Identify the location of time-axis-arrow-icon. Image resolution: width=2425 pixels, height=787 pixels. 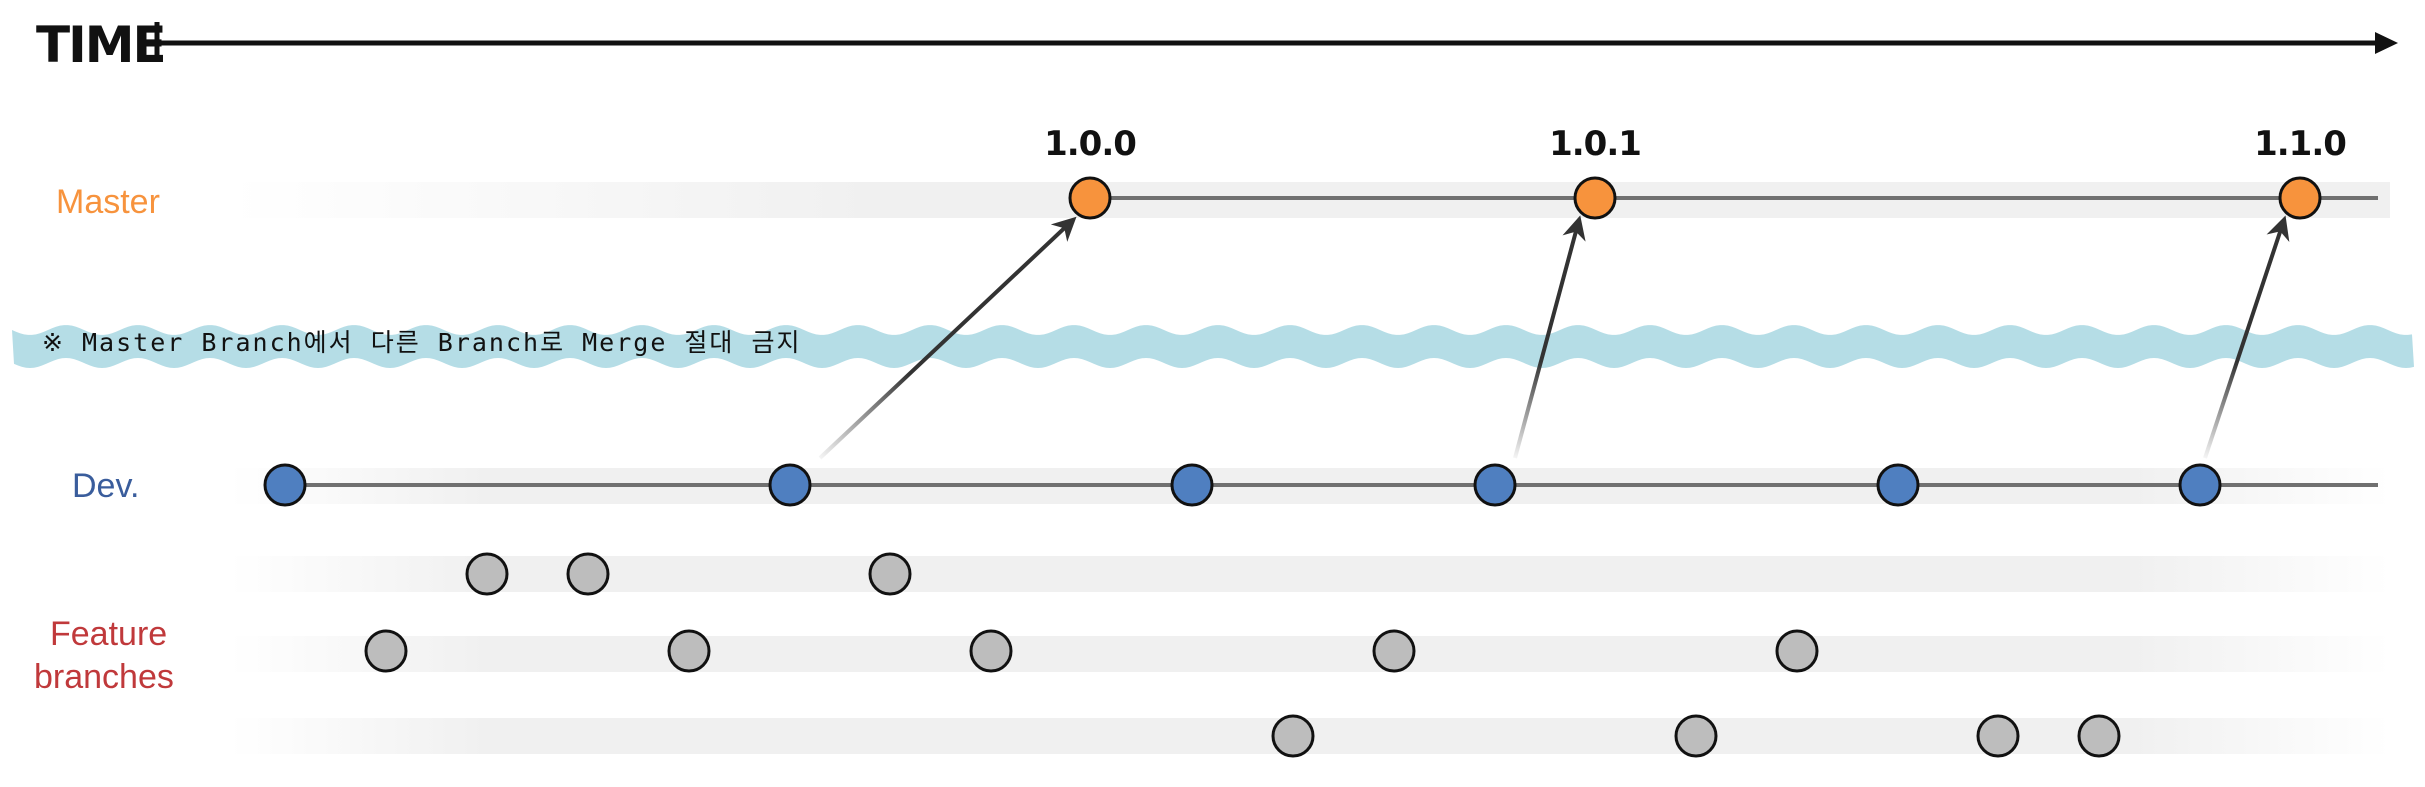
(2386, 43).